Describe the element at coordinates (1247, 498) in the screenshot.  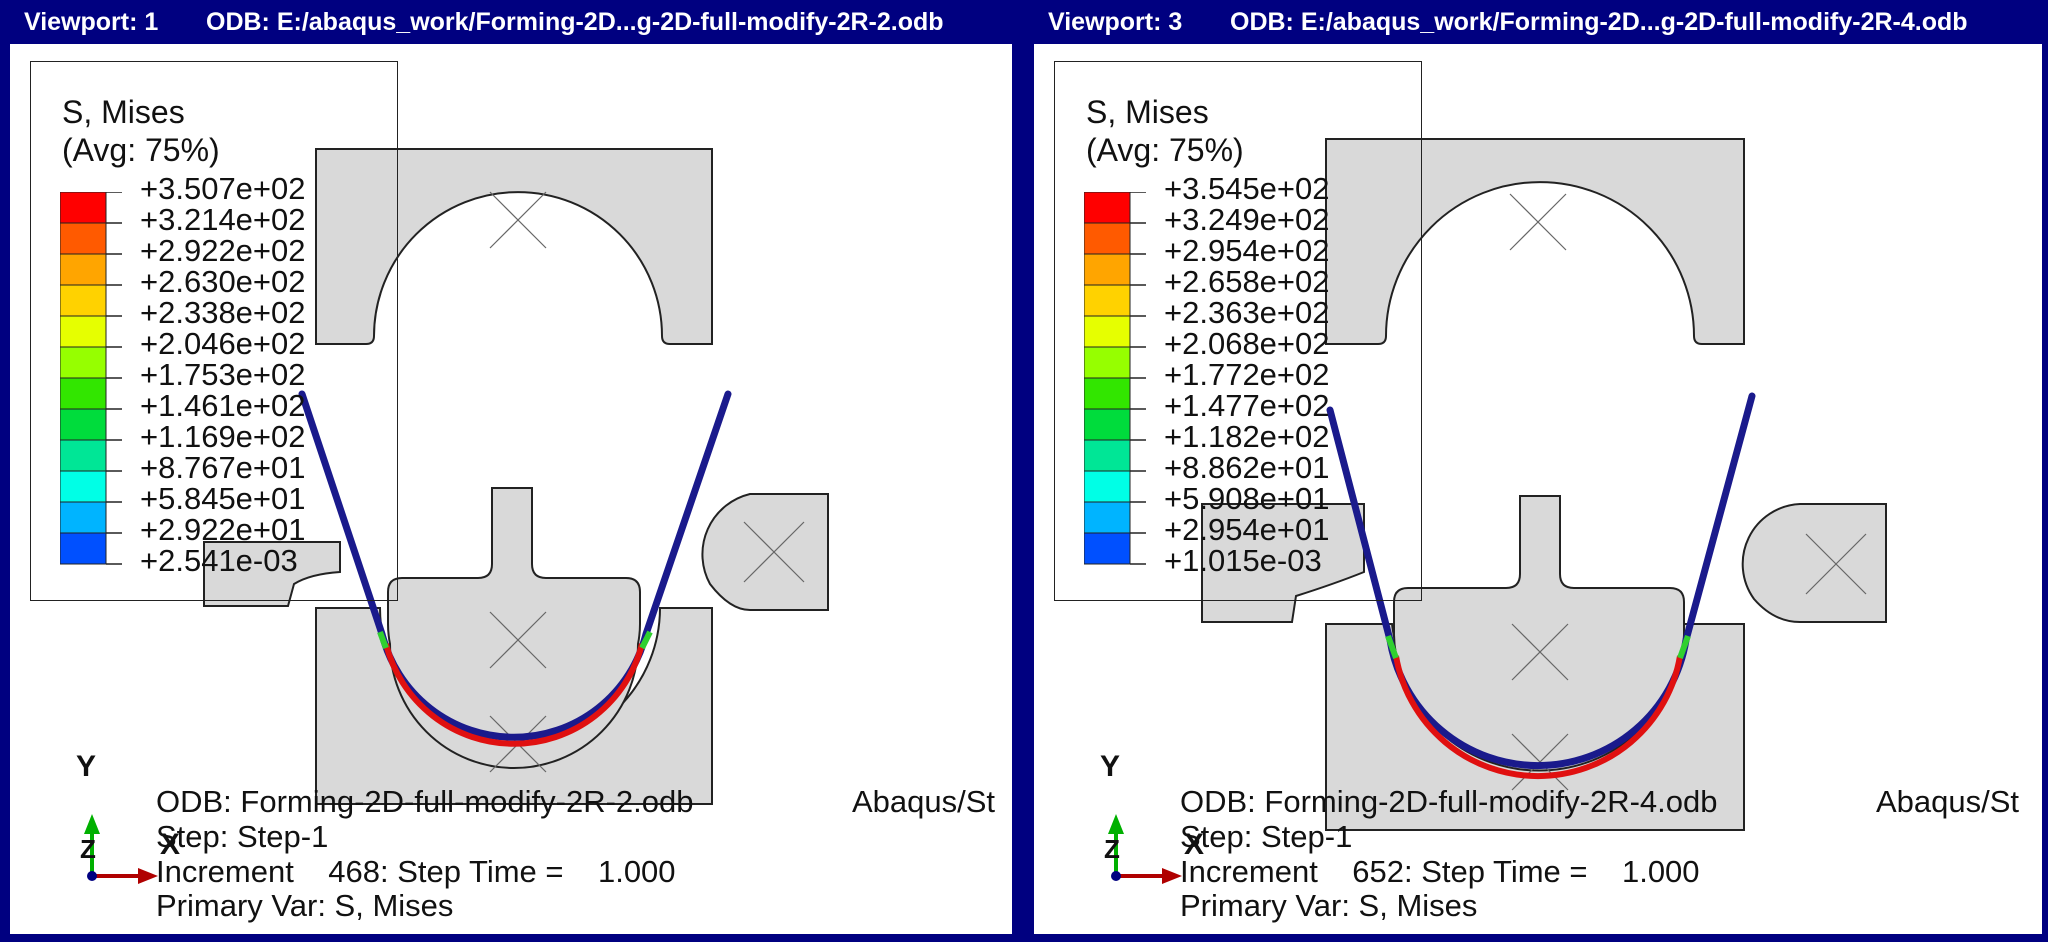
I see `legend-label: +5.908e+01` at that location.